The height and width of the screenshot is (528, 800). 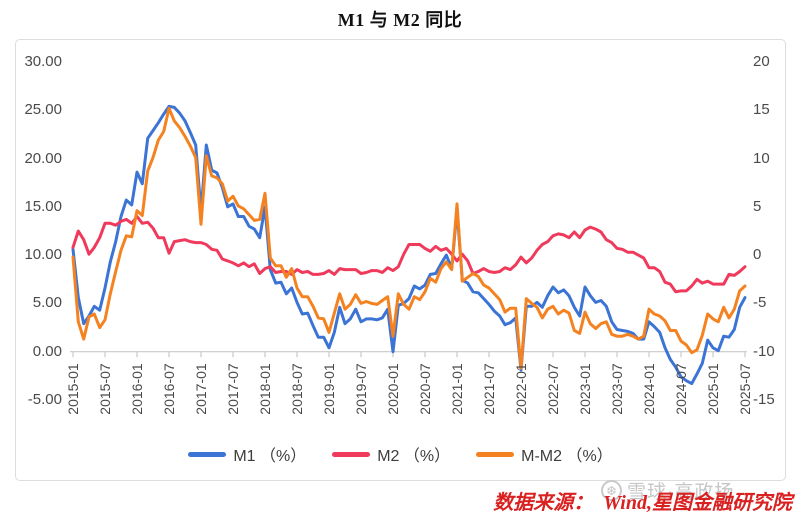 I want to click on left-axis-tick-label: 15.00, so click(x=43, y=206).